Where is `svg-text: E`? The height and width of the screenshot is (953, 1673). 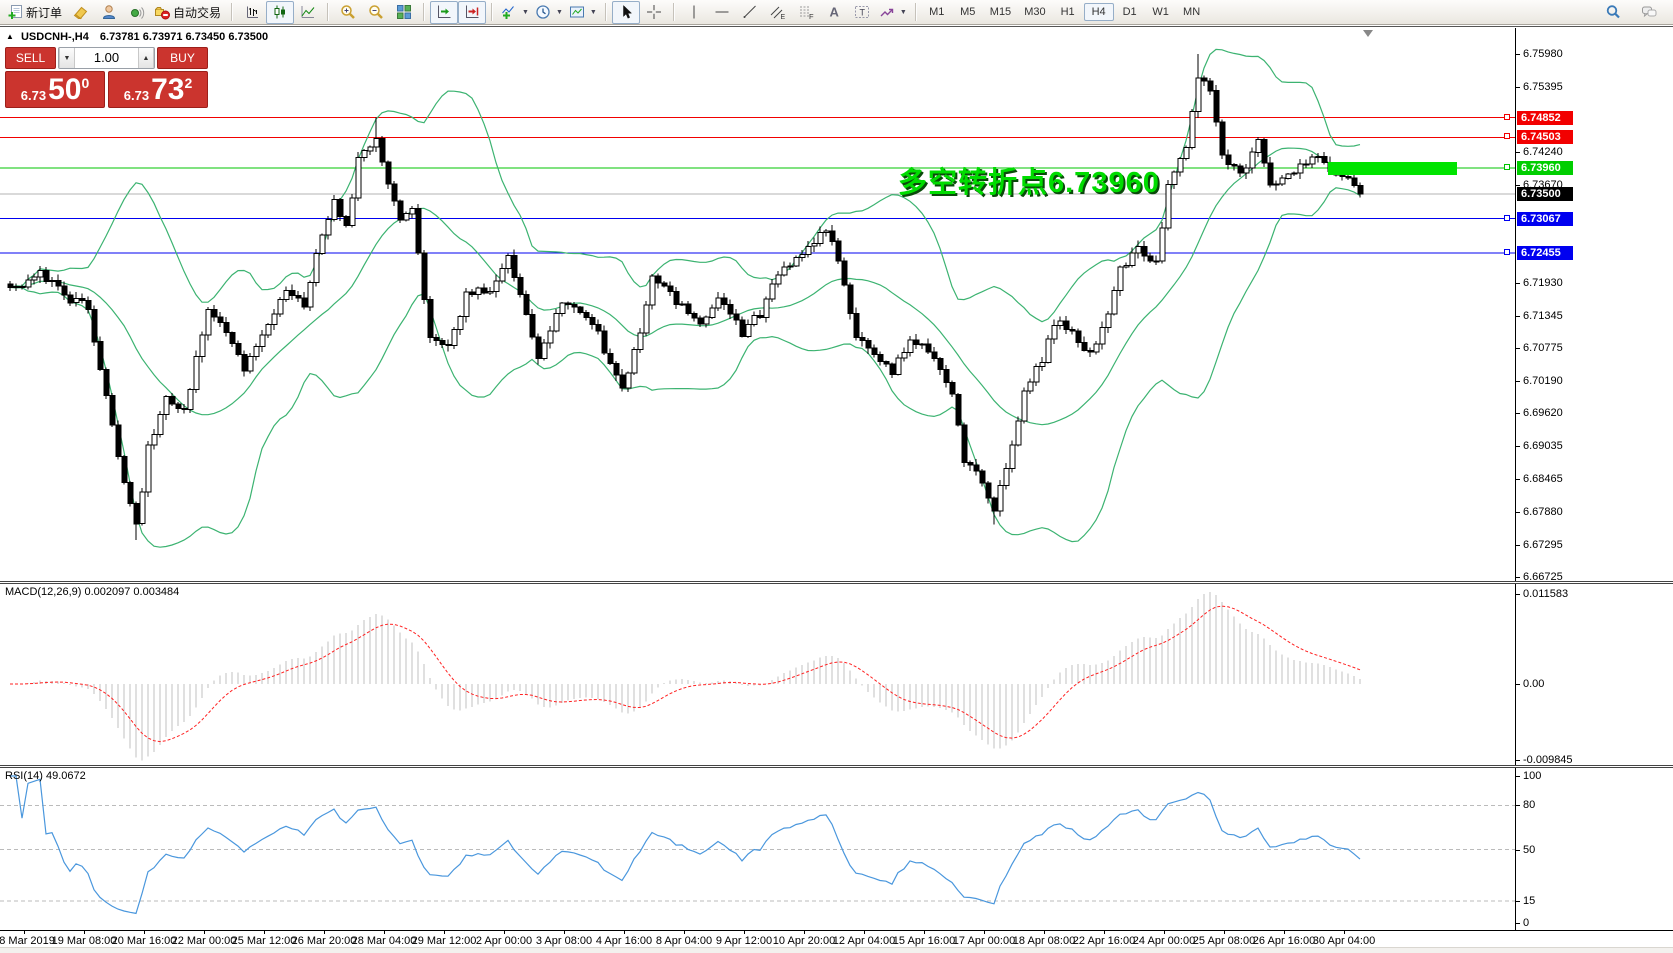
svg-text: E is located at coordinates (782, 17).